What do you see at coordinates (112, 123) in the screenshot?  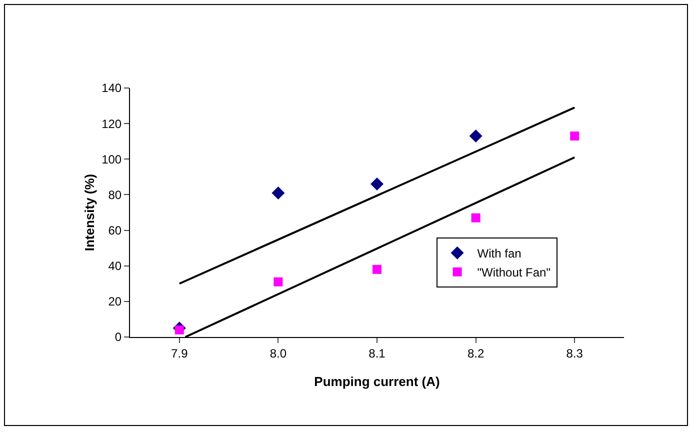 I see `y-tick-label: 120` at bounding box center [112, 123].